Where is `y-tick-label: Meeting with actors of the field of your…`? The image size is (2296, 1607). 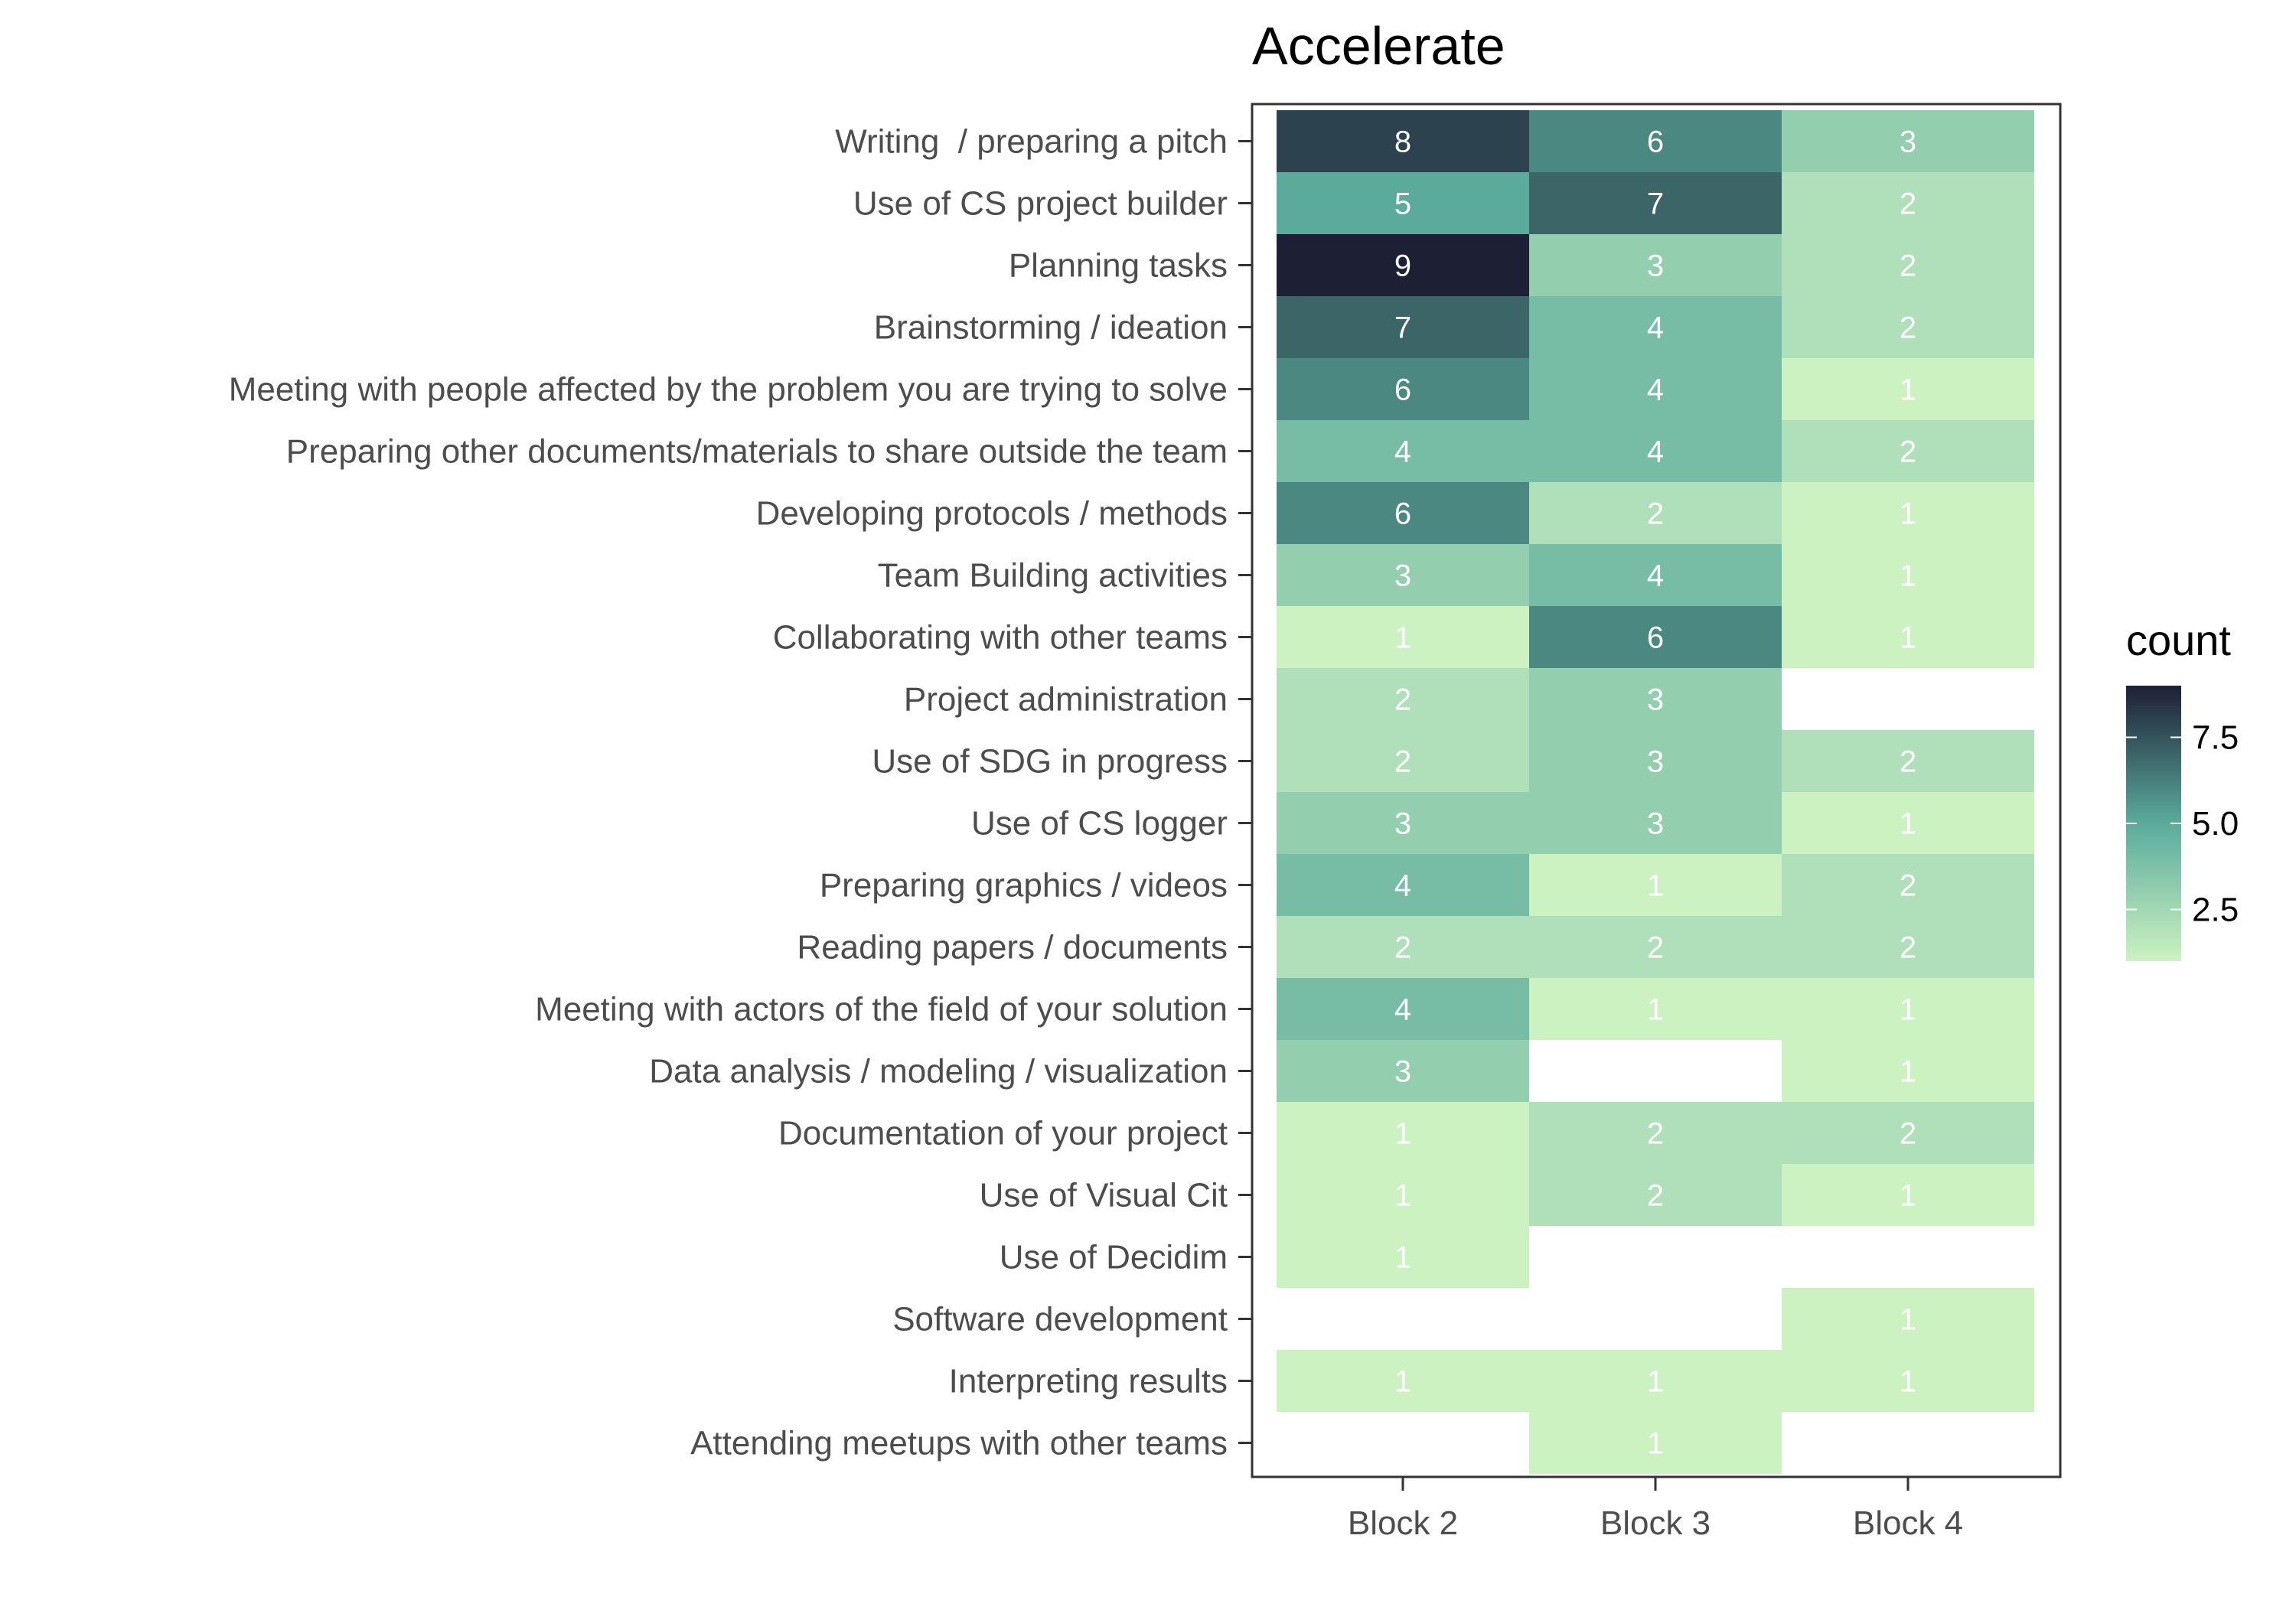
y-tick-label: Meeting with actors of the field of your… is located at coordinates (881, 1009).